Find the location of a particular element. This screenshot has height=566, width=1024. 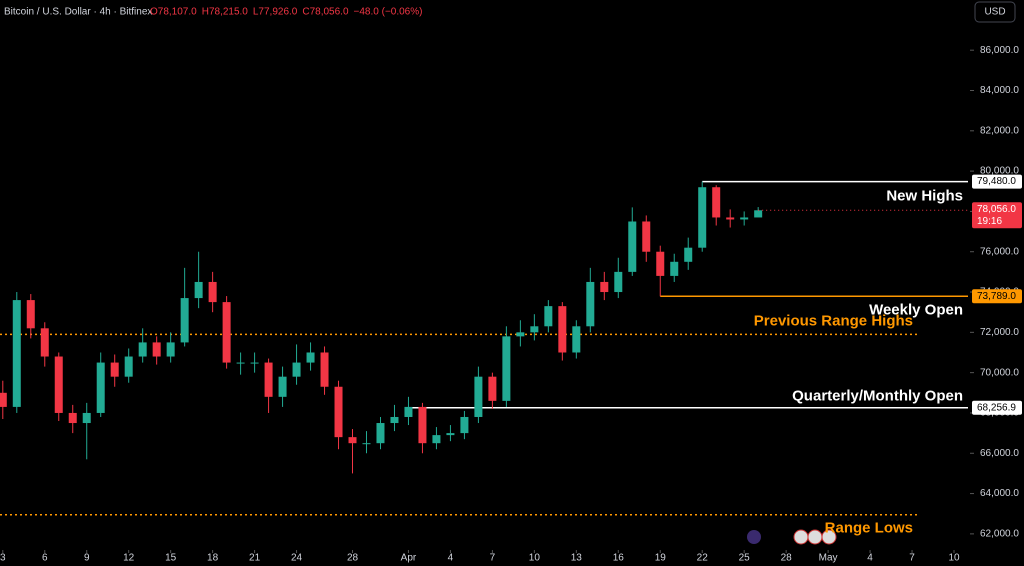

x-tick-label: 19 is located at coordinates (661, 558).